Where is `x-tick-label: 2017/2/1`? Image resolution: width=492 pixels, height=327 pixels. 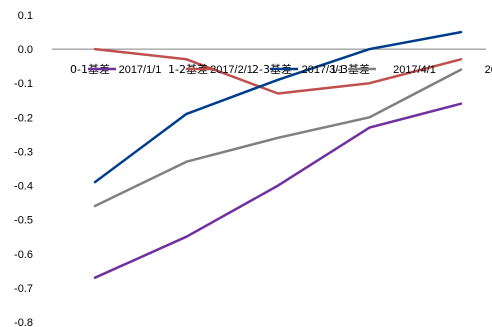
x-tick-label: 2017/2/1 is located at coordinates (231, 70).